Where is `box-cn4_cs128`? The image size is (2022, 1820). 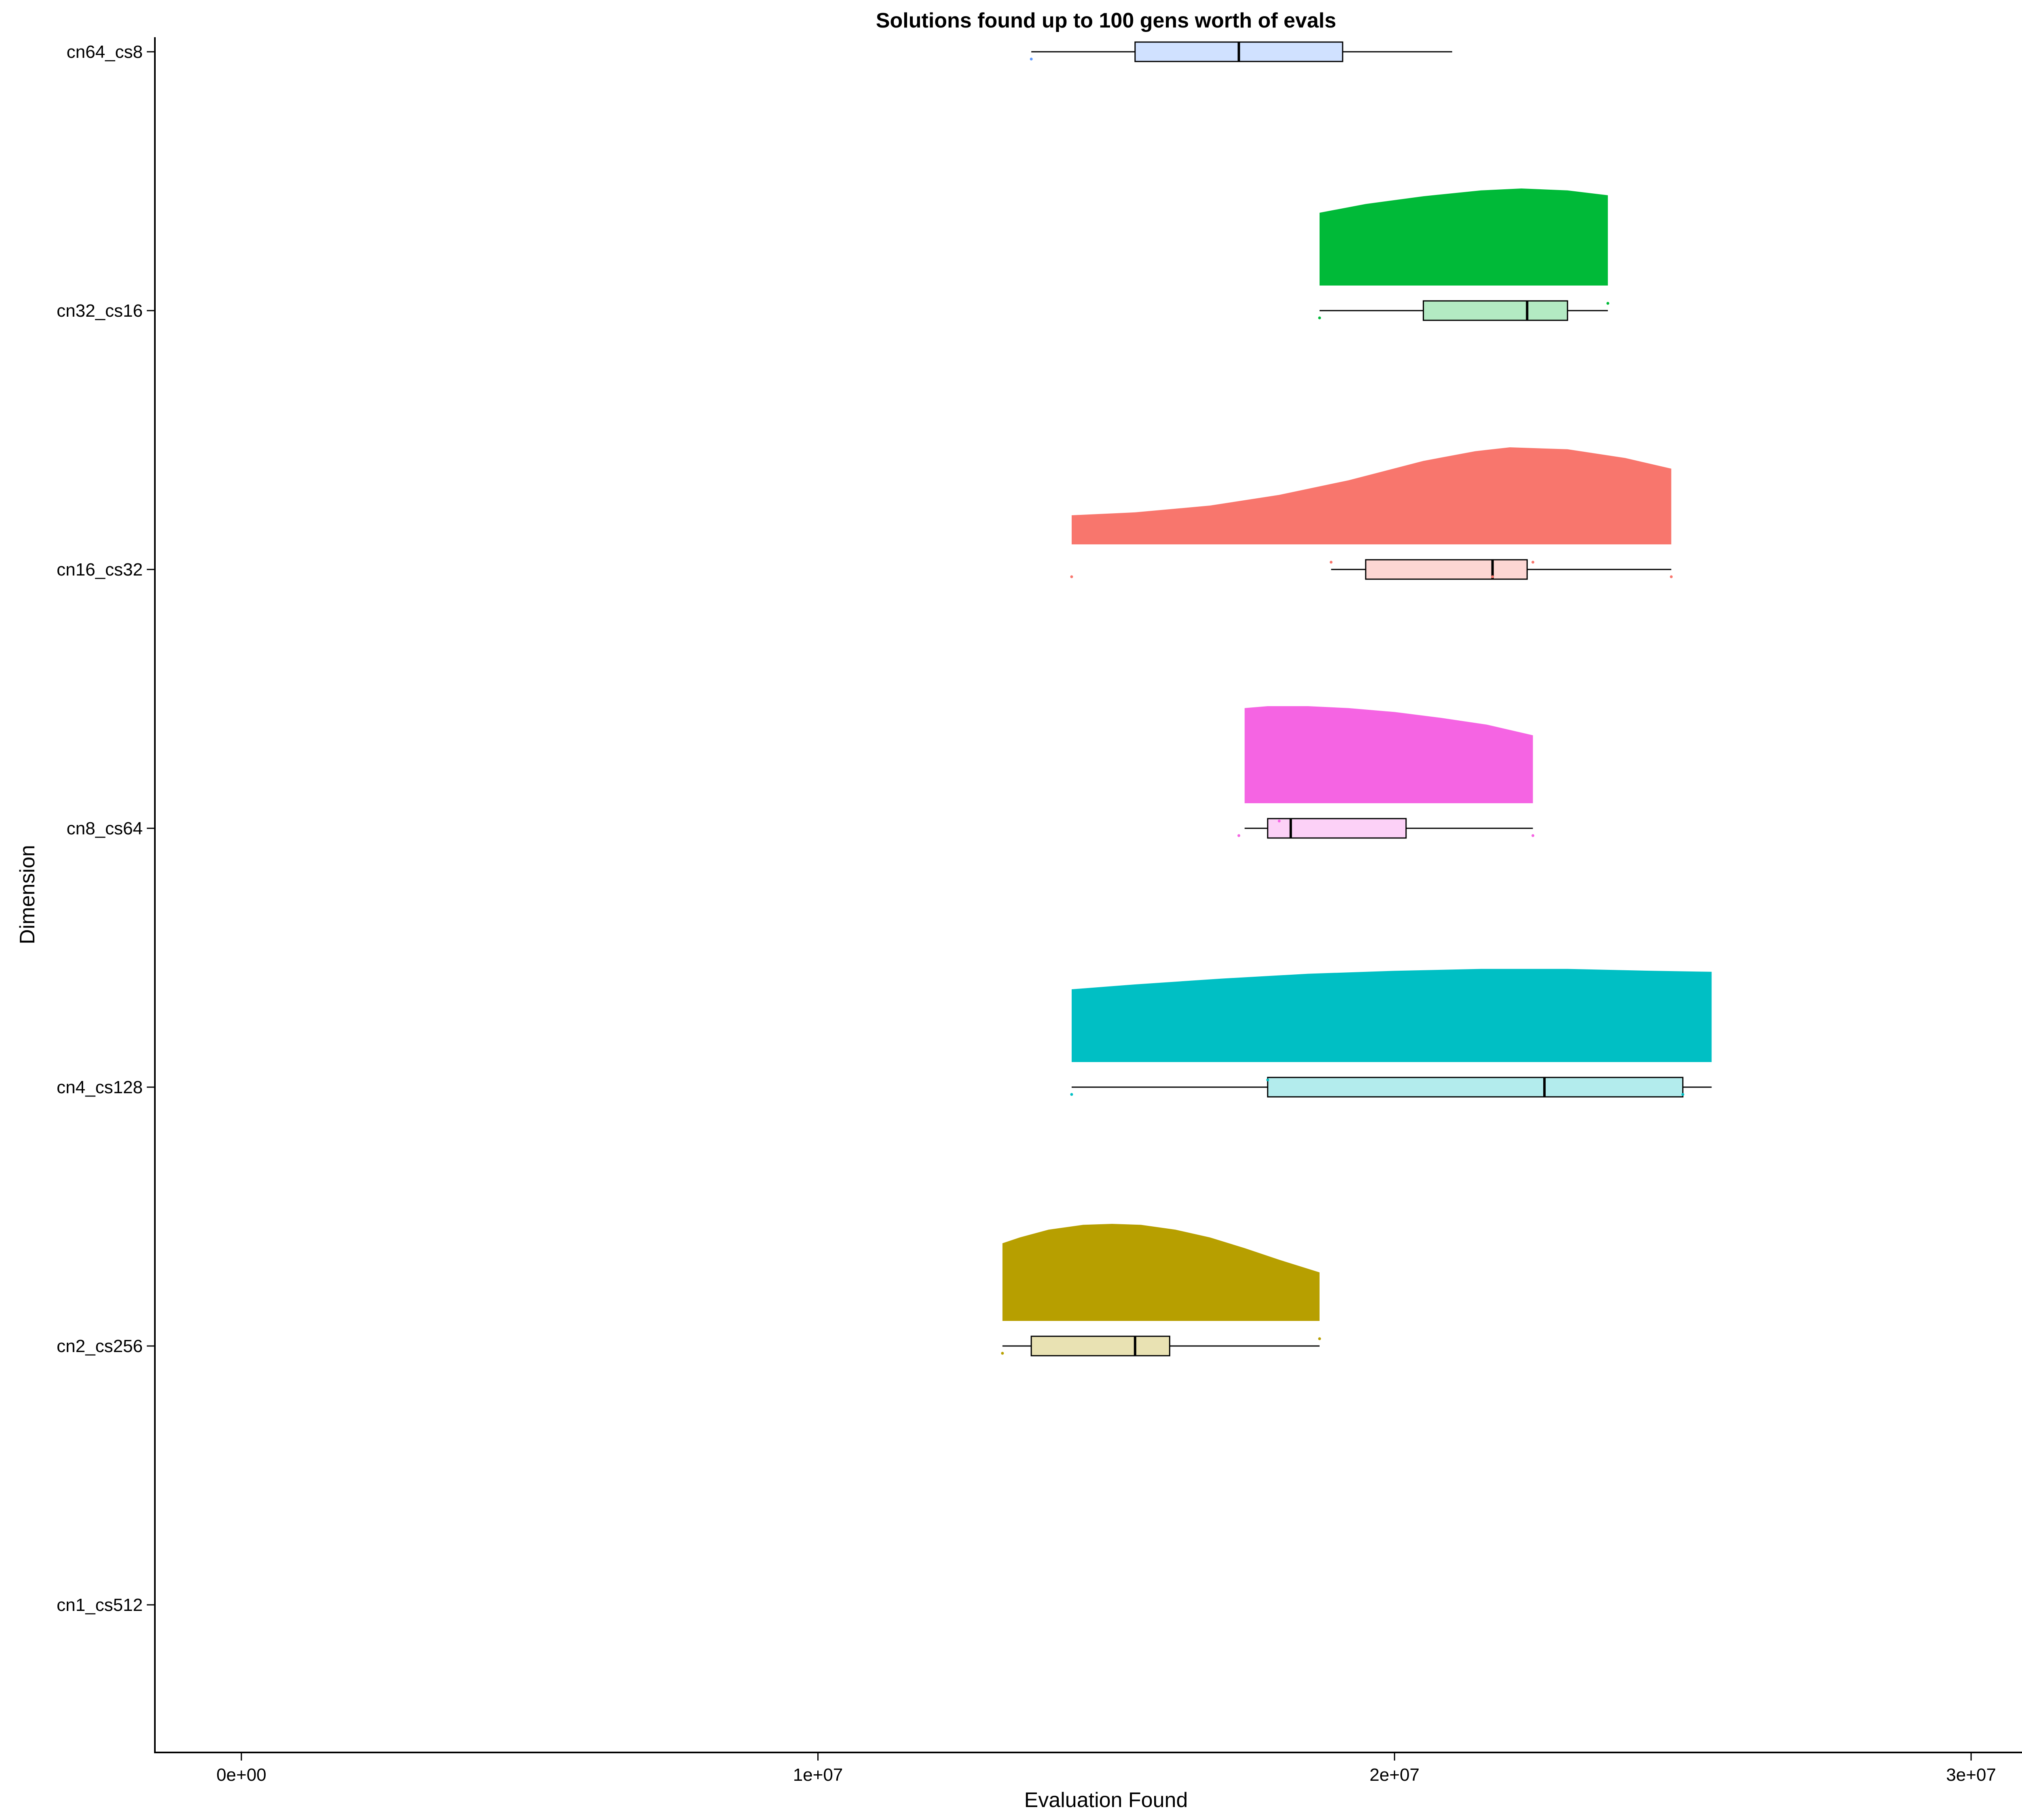 box-cn4_cs128 is located at coordinates (1475, 1087).